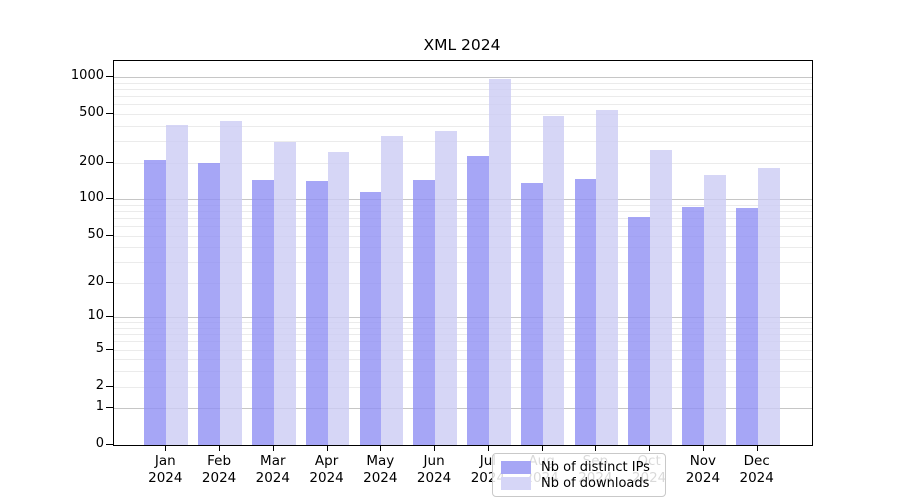  I want to click on x-tick-label: Apr 2024, so click(327, 470).